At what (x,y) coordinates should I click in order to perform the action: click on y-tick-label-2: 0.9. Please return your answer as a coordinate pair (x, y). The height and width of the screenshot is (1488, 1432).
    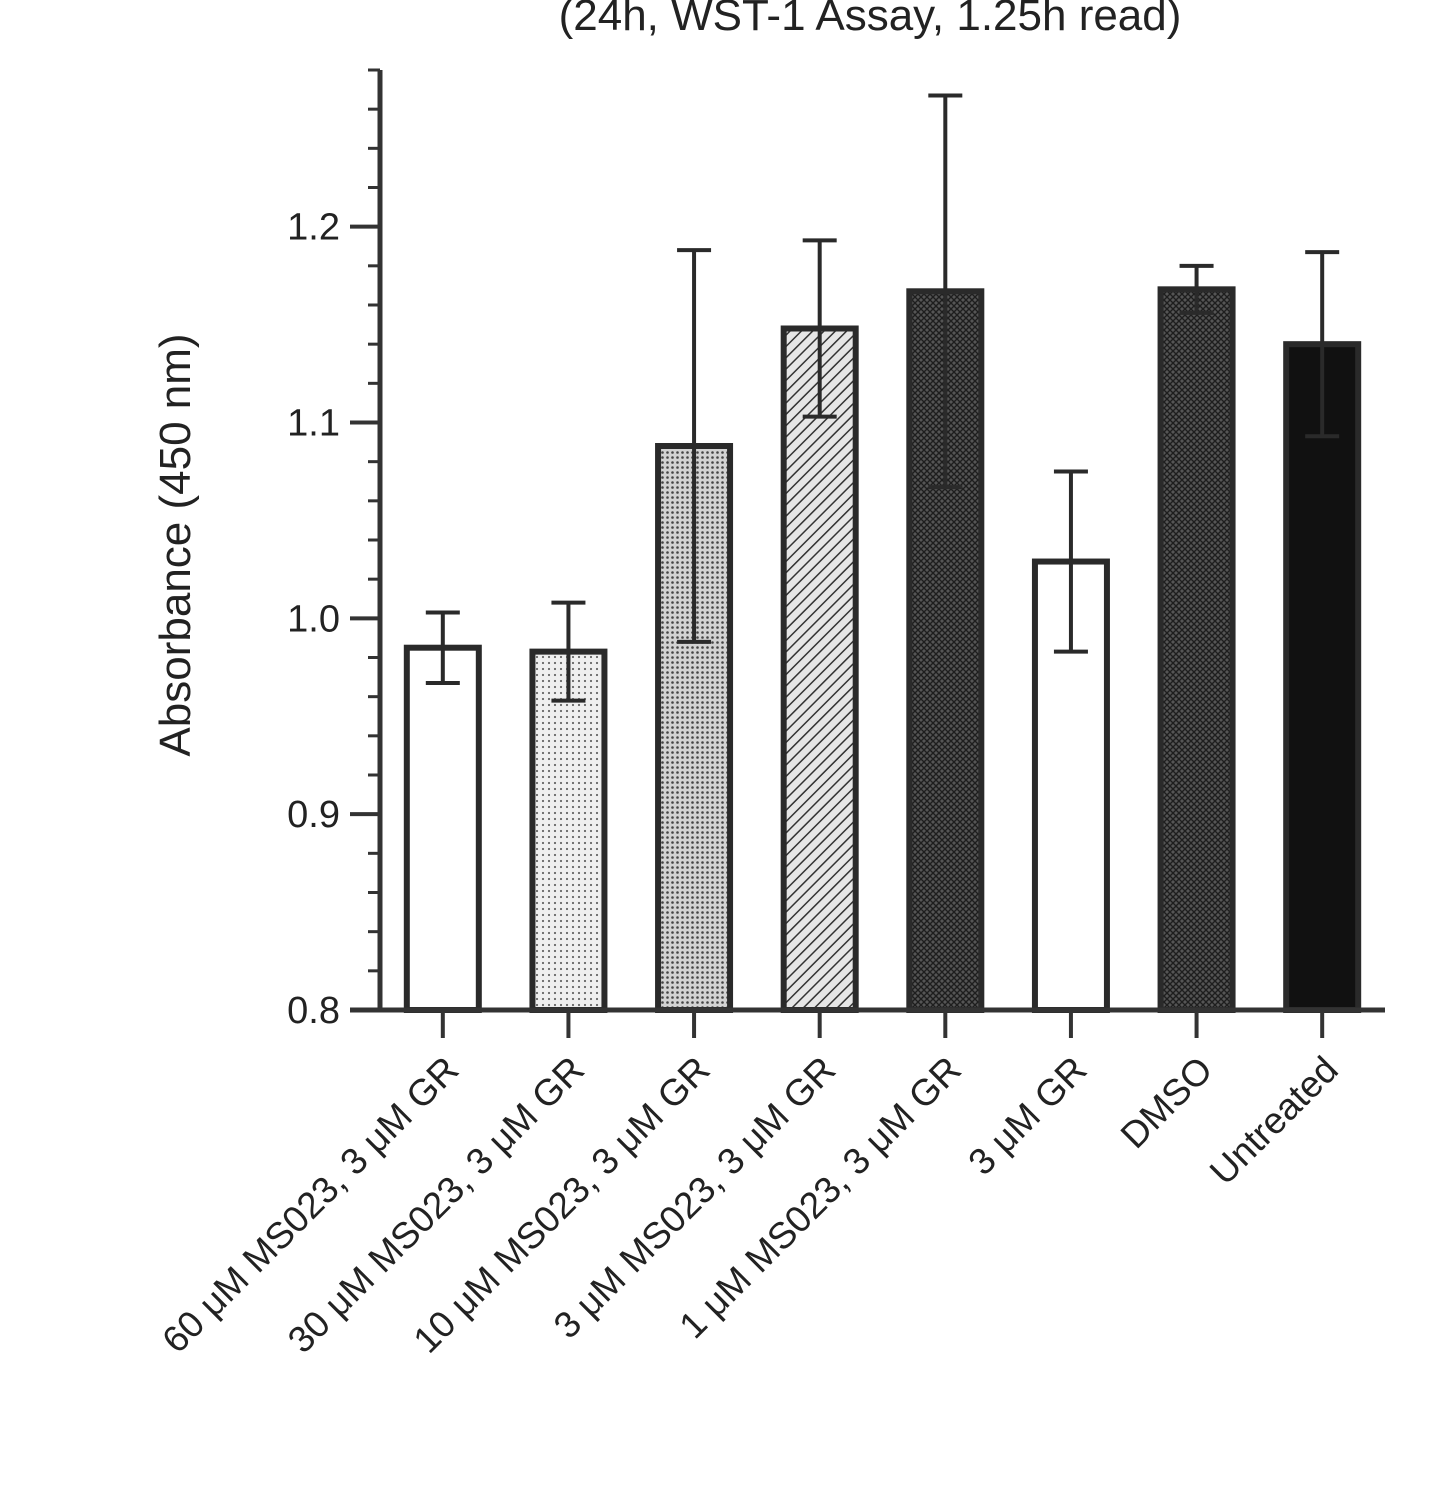
    Looking at the image, I should click on (313, 815).